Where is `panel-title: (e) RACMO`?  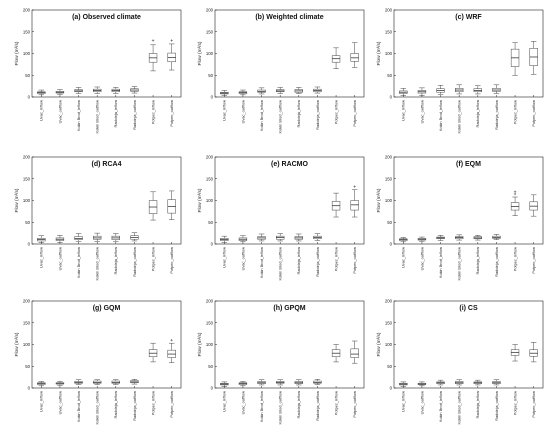 panel-title: (e) RACMO is located at coordinates (289, 164).